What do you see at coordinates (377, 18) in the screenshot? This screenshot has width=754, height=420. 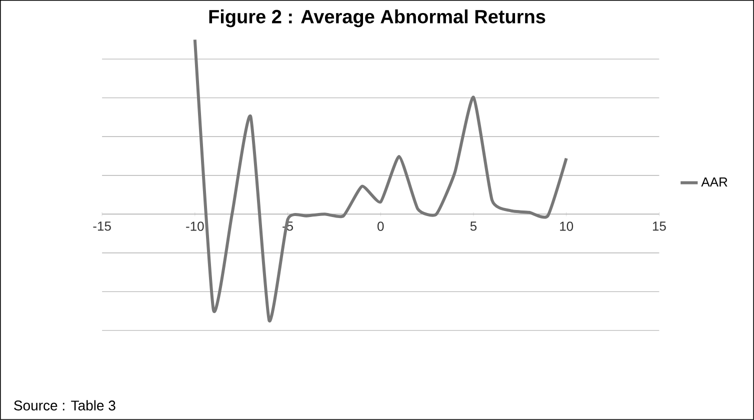 I see `chart-title: Figure 2 : Average Abnormal Returns` at bounding box center [377, 18].